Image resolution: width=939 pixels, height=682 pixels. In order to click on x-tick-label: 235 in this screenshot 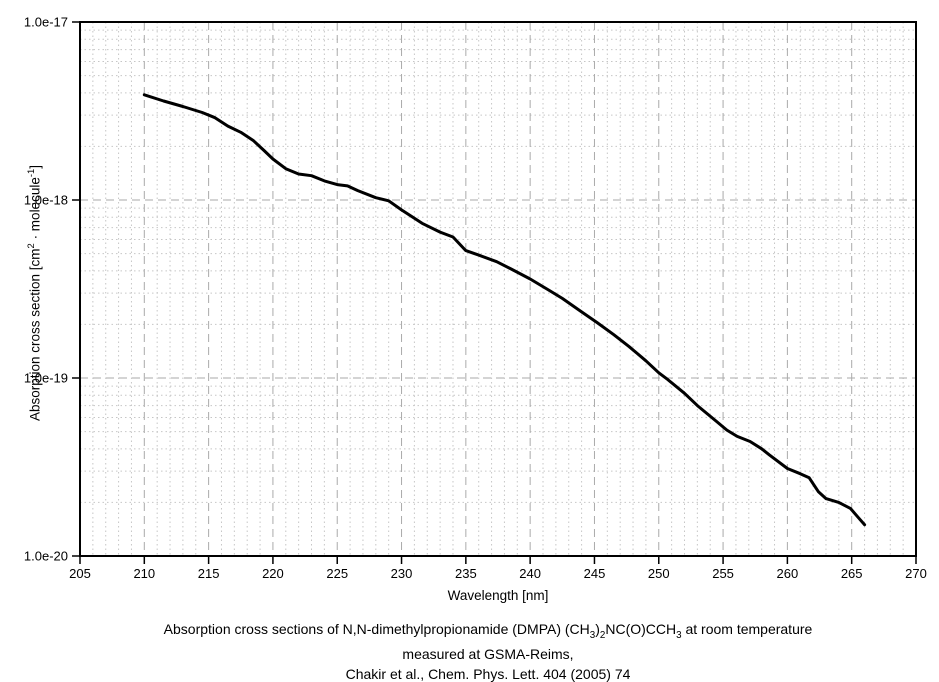, I will do `click(466, 573)`.